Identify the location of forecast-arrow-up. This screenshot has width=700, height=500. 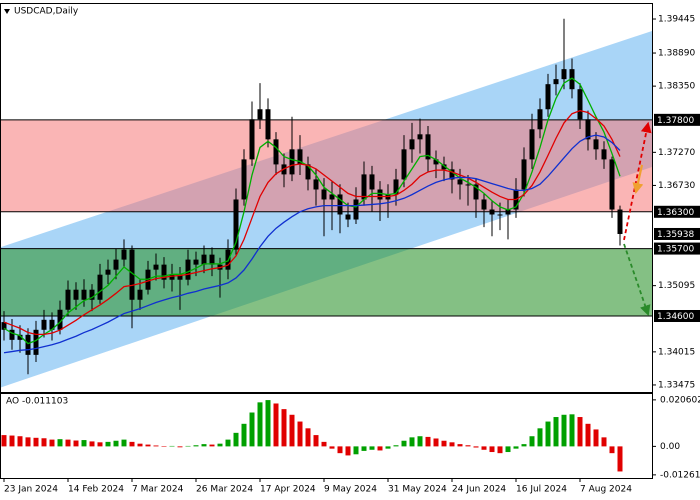
(637, 181).